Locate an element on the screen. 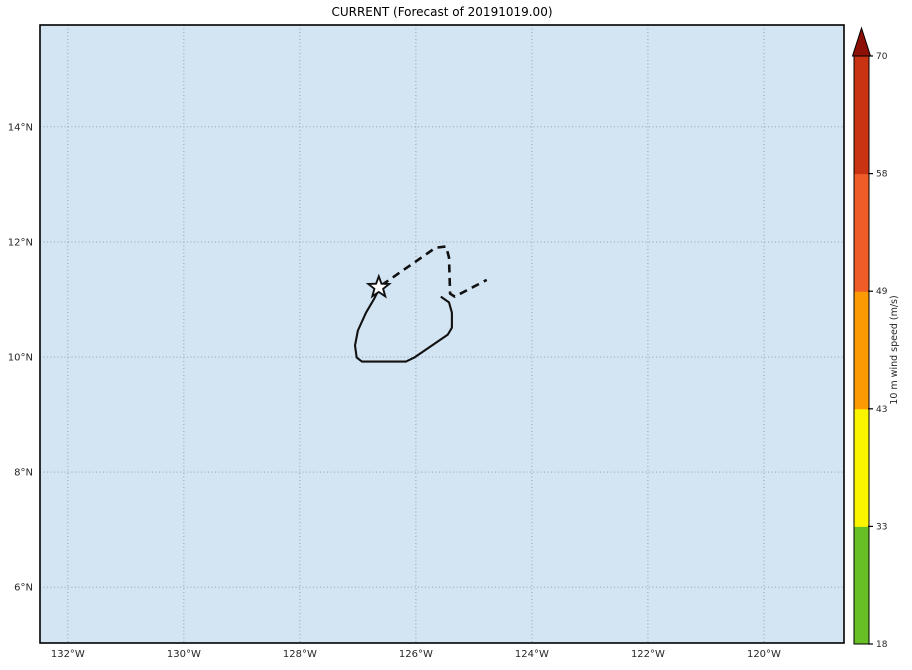 The height and width of the screenshot is (670, 912). colorbar-tick-label: 43 is located at coordinates (881, 410).